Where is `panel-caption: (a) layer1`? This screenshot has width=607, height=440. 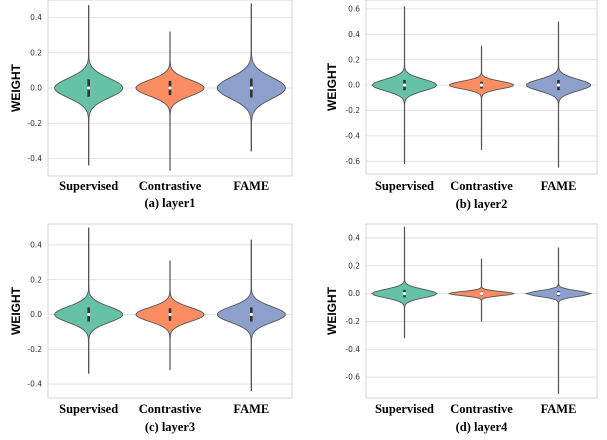 panel-caption: (a) layer1 is located at coordinates (169, 203).